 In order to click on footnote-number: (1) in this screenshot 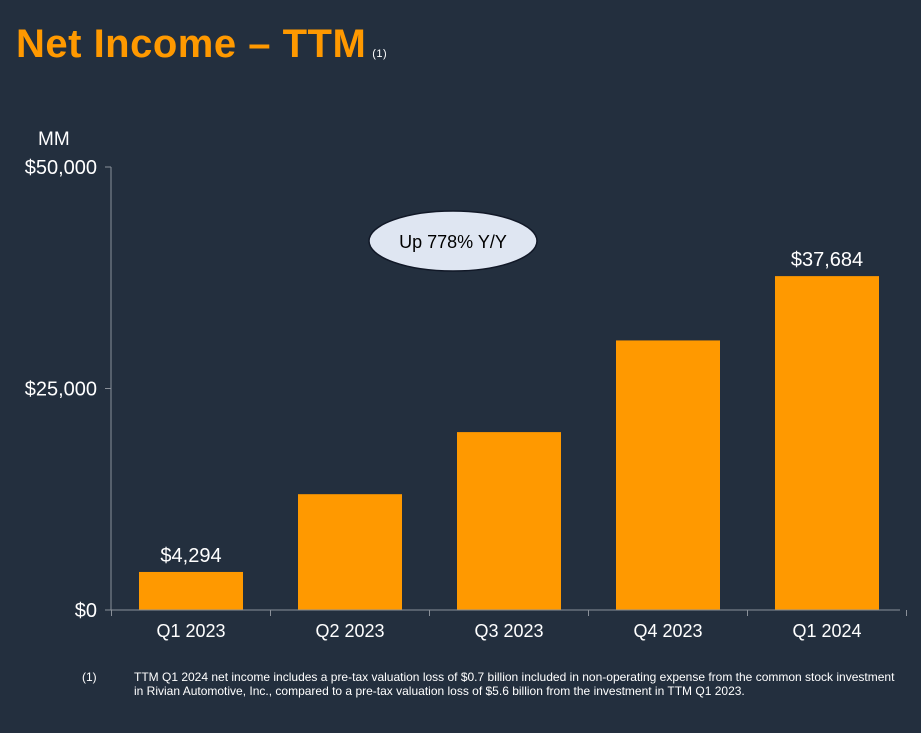, I will do `click(89, 677)`.